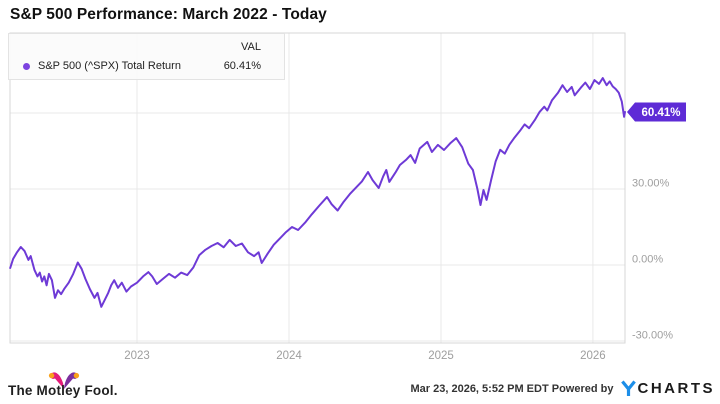  I want to click on ycharts-logo: CHARTS, so click(668, 388).